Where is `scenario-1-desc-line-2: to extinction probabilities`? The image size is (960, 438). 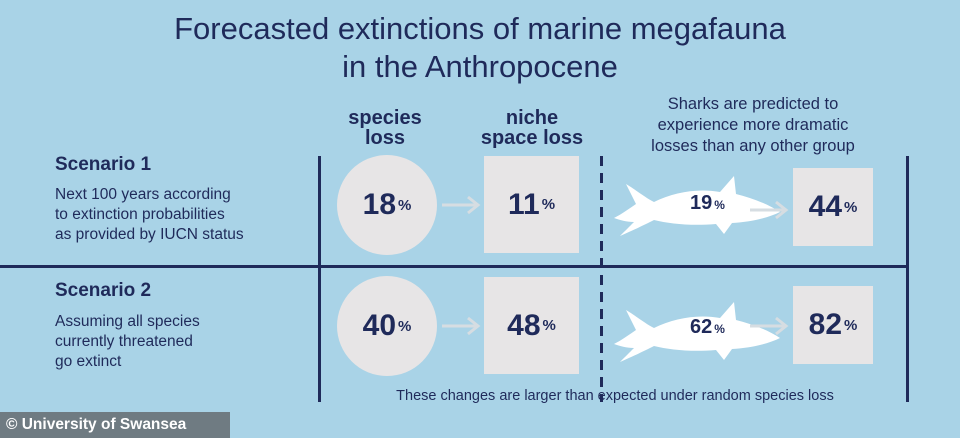 scenario-1-desc-line-2: to extinction probabilities is located at coordinates (140, 214).